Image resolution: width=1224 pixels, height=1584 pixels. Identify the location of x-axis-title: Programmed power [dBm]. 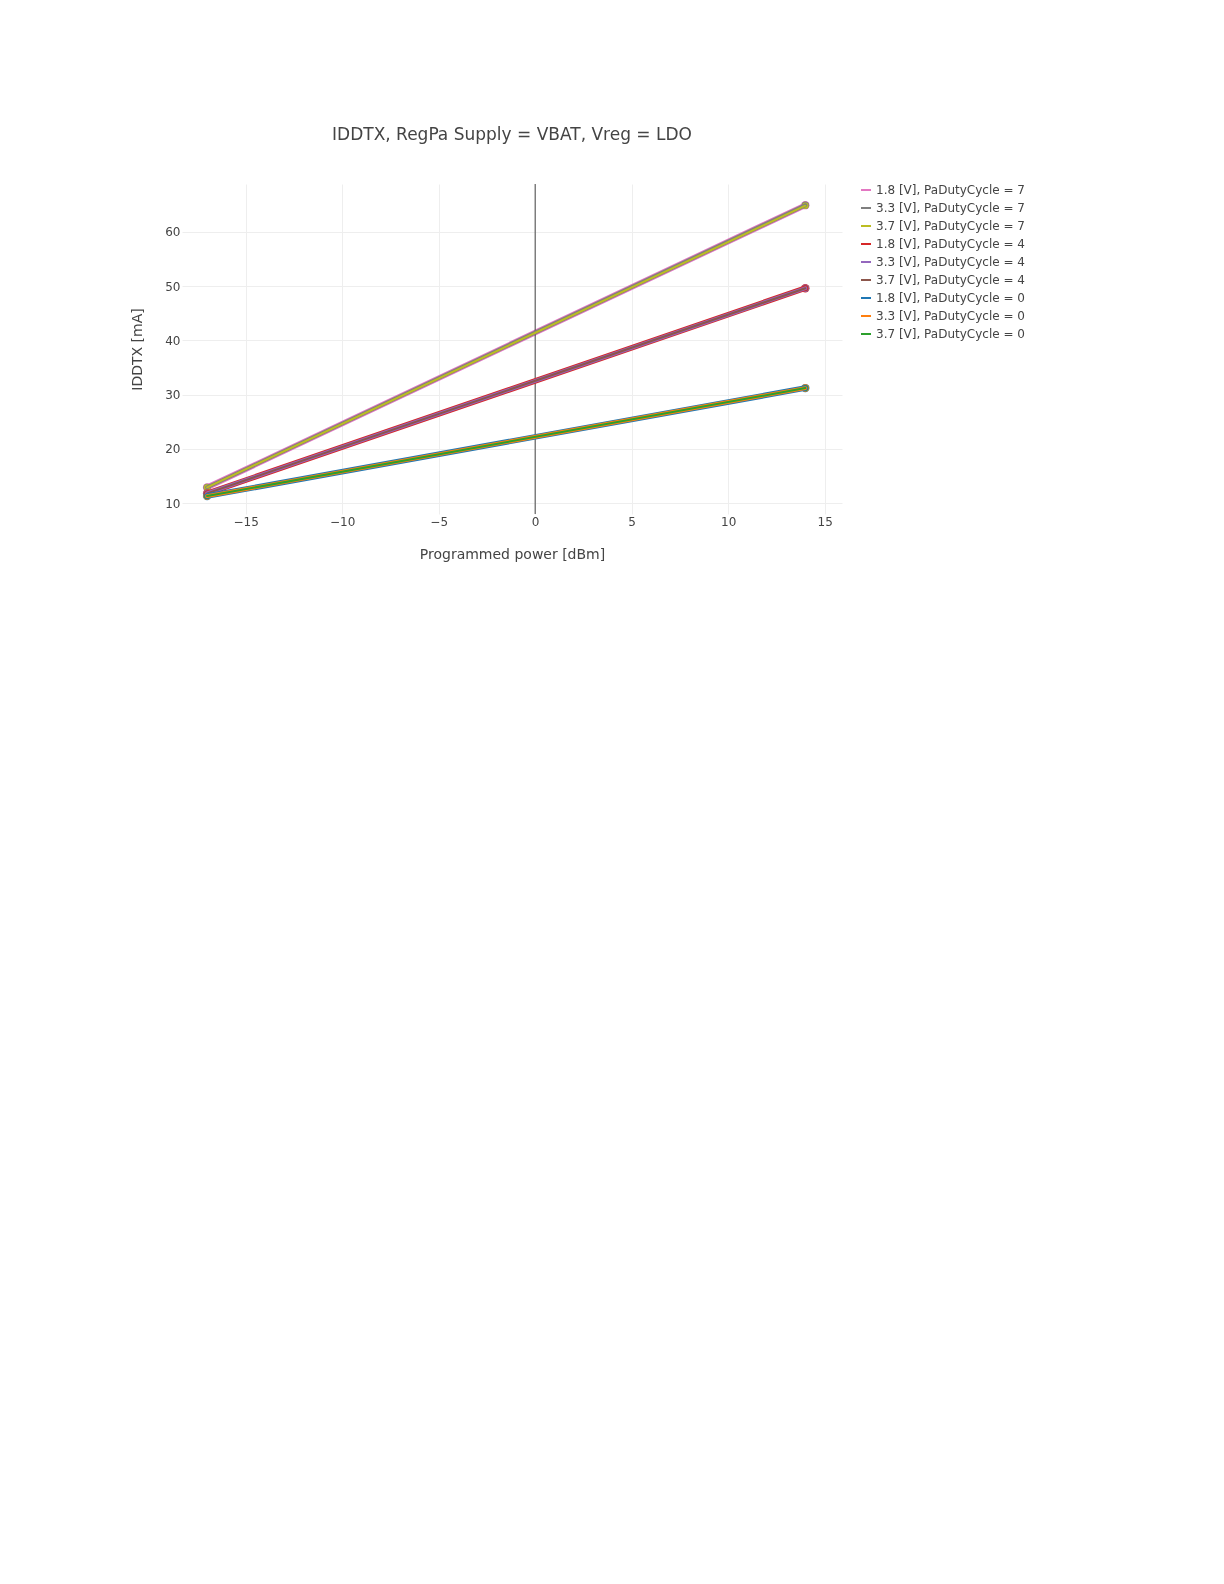
(512, 553).